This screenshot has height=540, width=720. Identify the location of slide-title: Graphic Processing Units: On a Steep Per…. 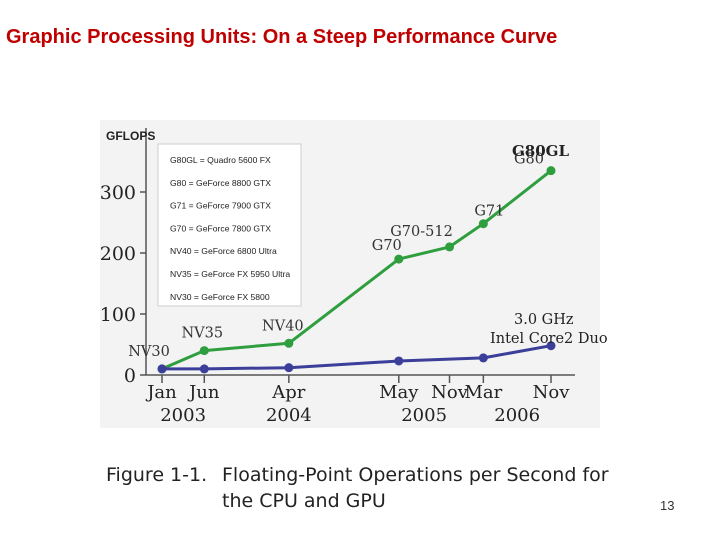
(282, 37).